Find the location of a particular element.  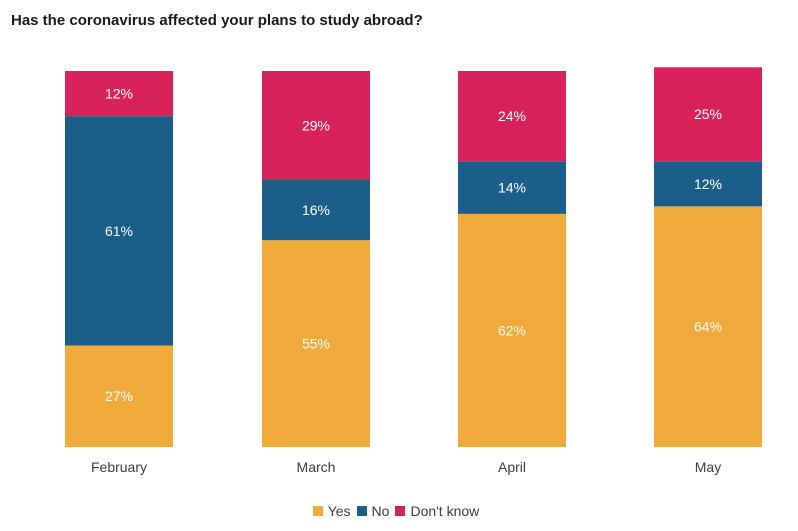

legend-item-no: No is located at coordinates (373, 511).